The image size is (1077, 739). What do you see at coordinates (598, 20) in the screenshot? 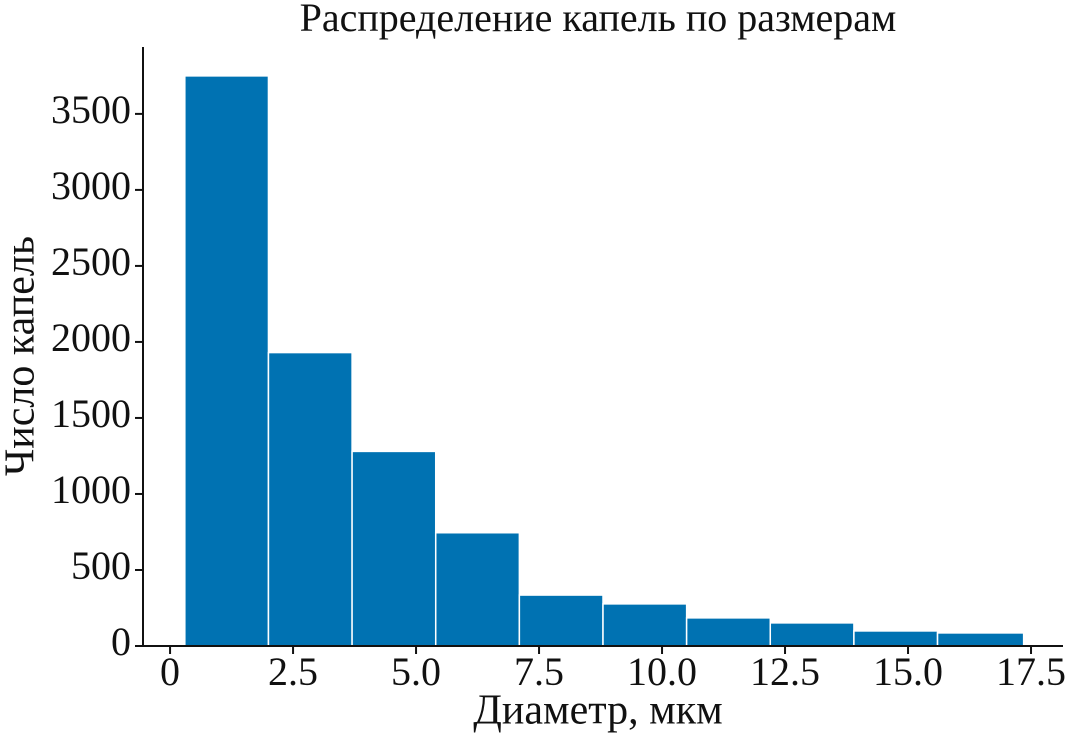
I see `chart-title: Распределение капель по размерам` at bounding box center [598, 20].